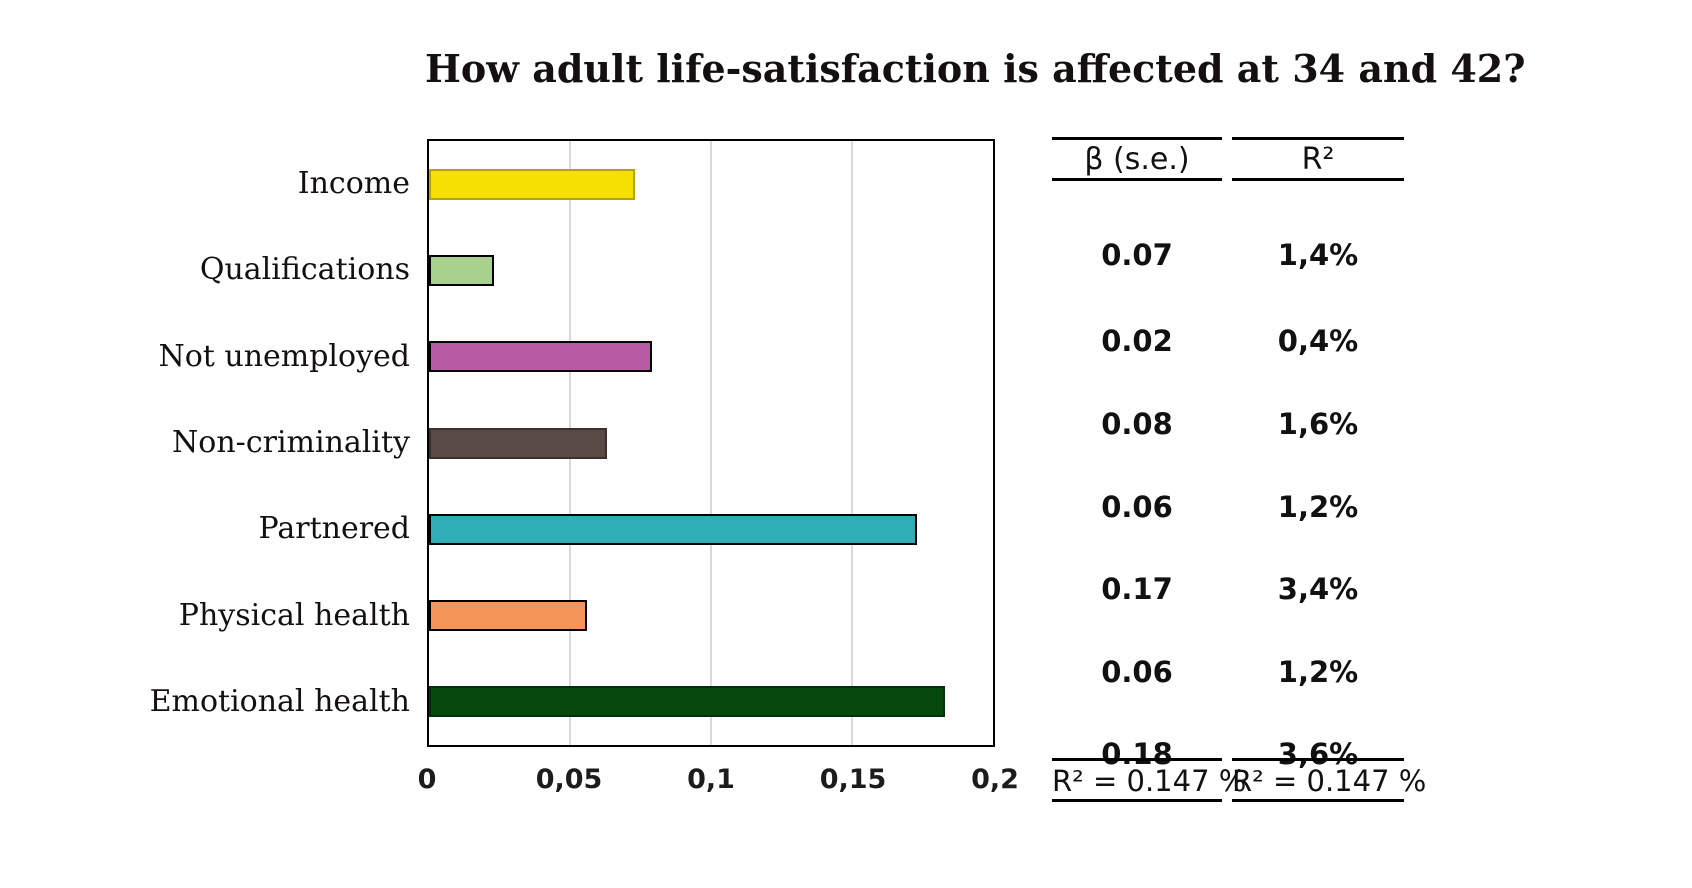  I want to click on bar-not-unemployed, so click(540, 357).